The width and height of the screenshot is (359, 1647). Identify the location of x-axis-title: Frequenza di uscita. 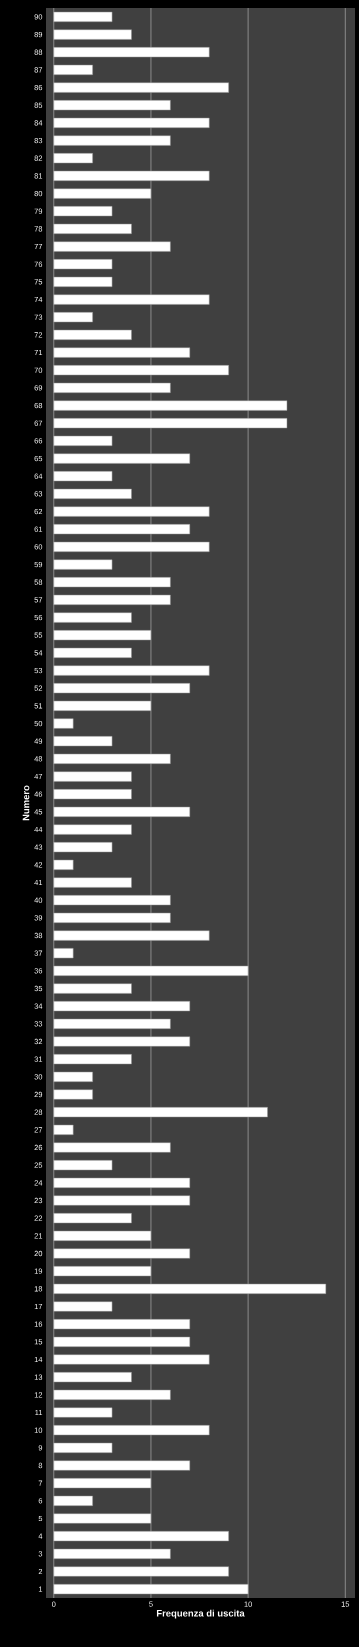
(200, 1614).